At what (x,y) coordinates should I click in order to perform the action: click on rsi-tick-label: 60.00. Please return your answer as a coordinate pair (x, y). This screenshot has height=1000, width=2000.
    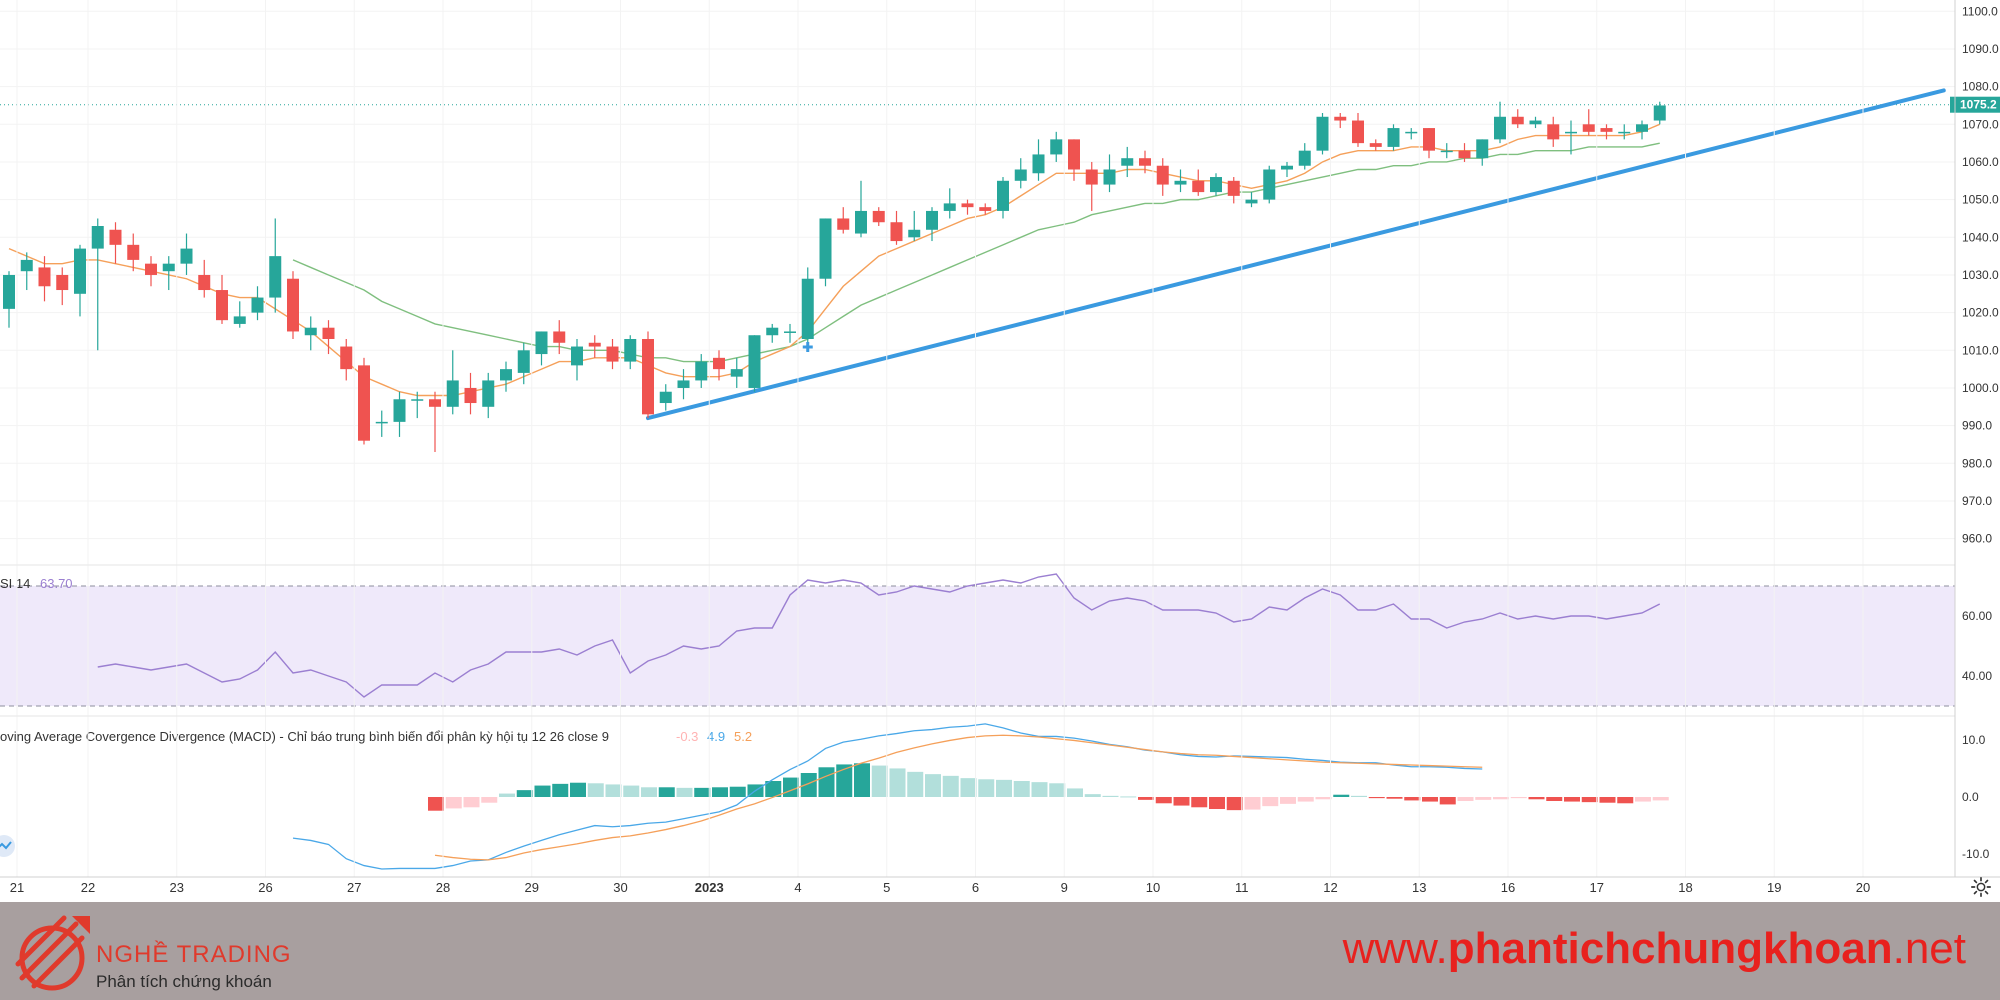
    Looking at the image, I should click on (1977, 616).